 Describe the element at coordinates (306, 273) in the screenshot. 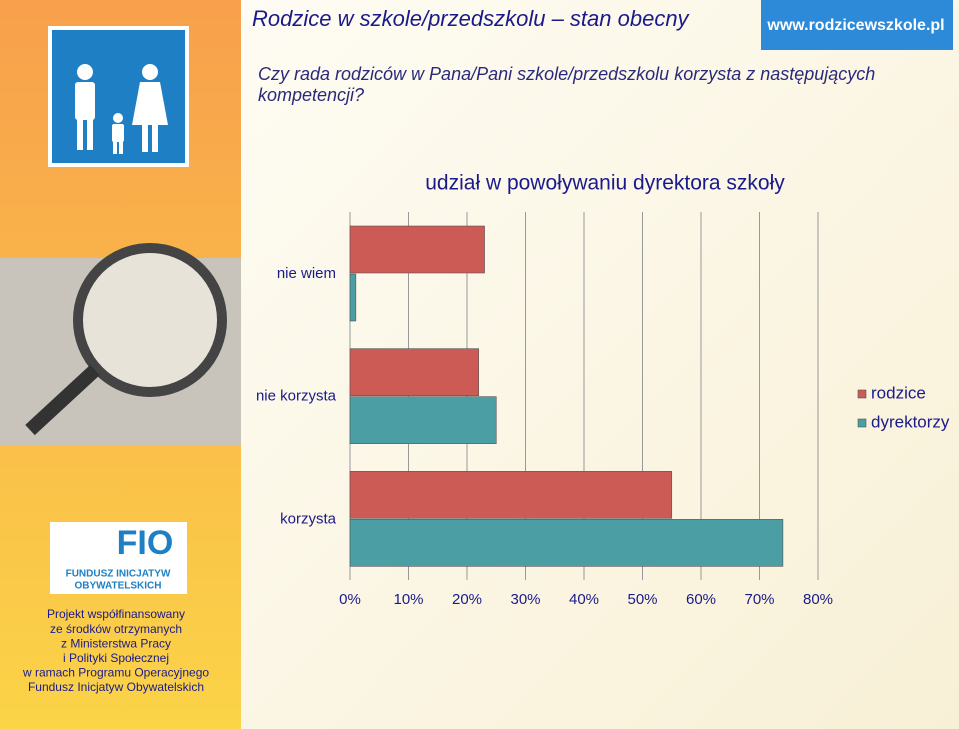

I see `y-tick-label: nie wiem` at that location.